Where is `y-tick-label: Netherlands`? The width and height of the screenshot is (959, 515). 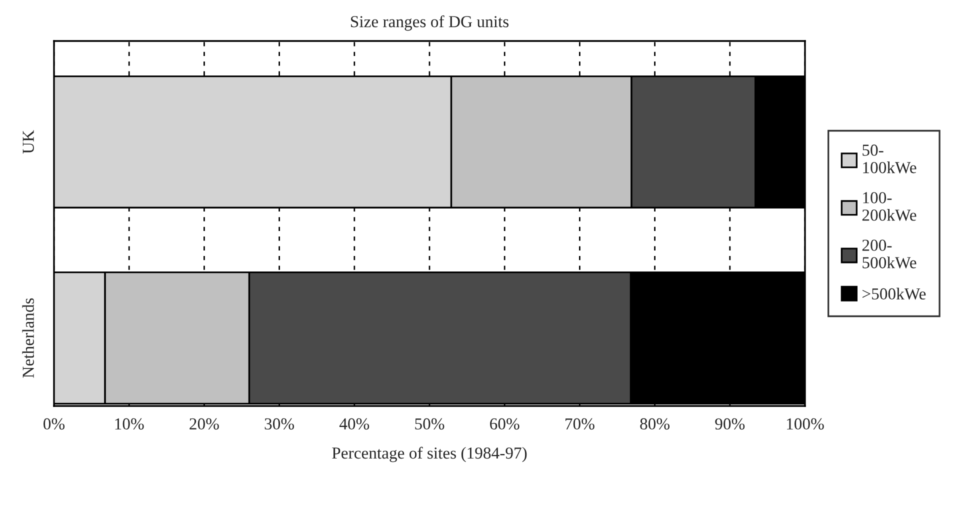
y-tick-label: Netherlands is located at coordinates (28, 338).